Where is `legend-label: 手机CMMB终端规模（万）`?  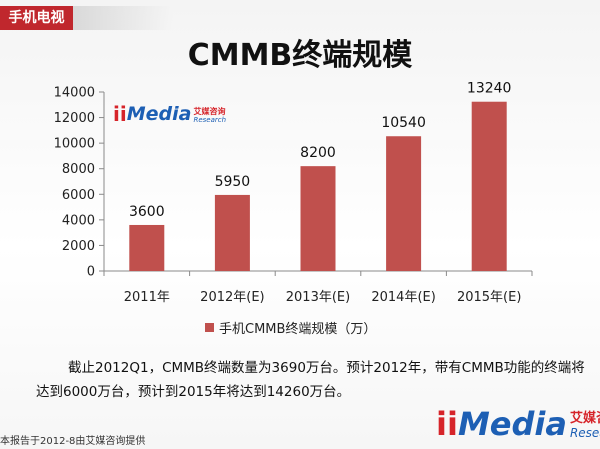 legend-label: 手机CMMB终端规模（万） is located at coordinates (298, 329).